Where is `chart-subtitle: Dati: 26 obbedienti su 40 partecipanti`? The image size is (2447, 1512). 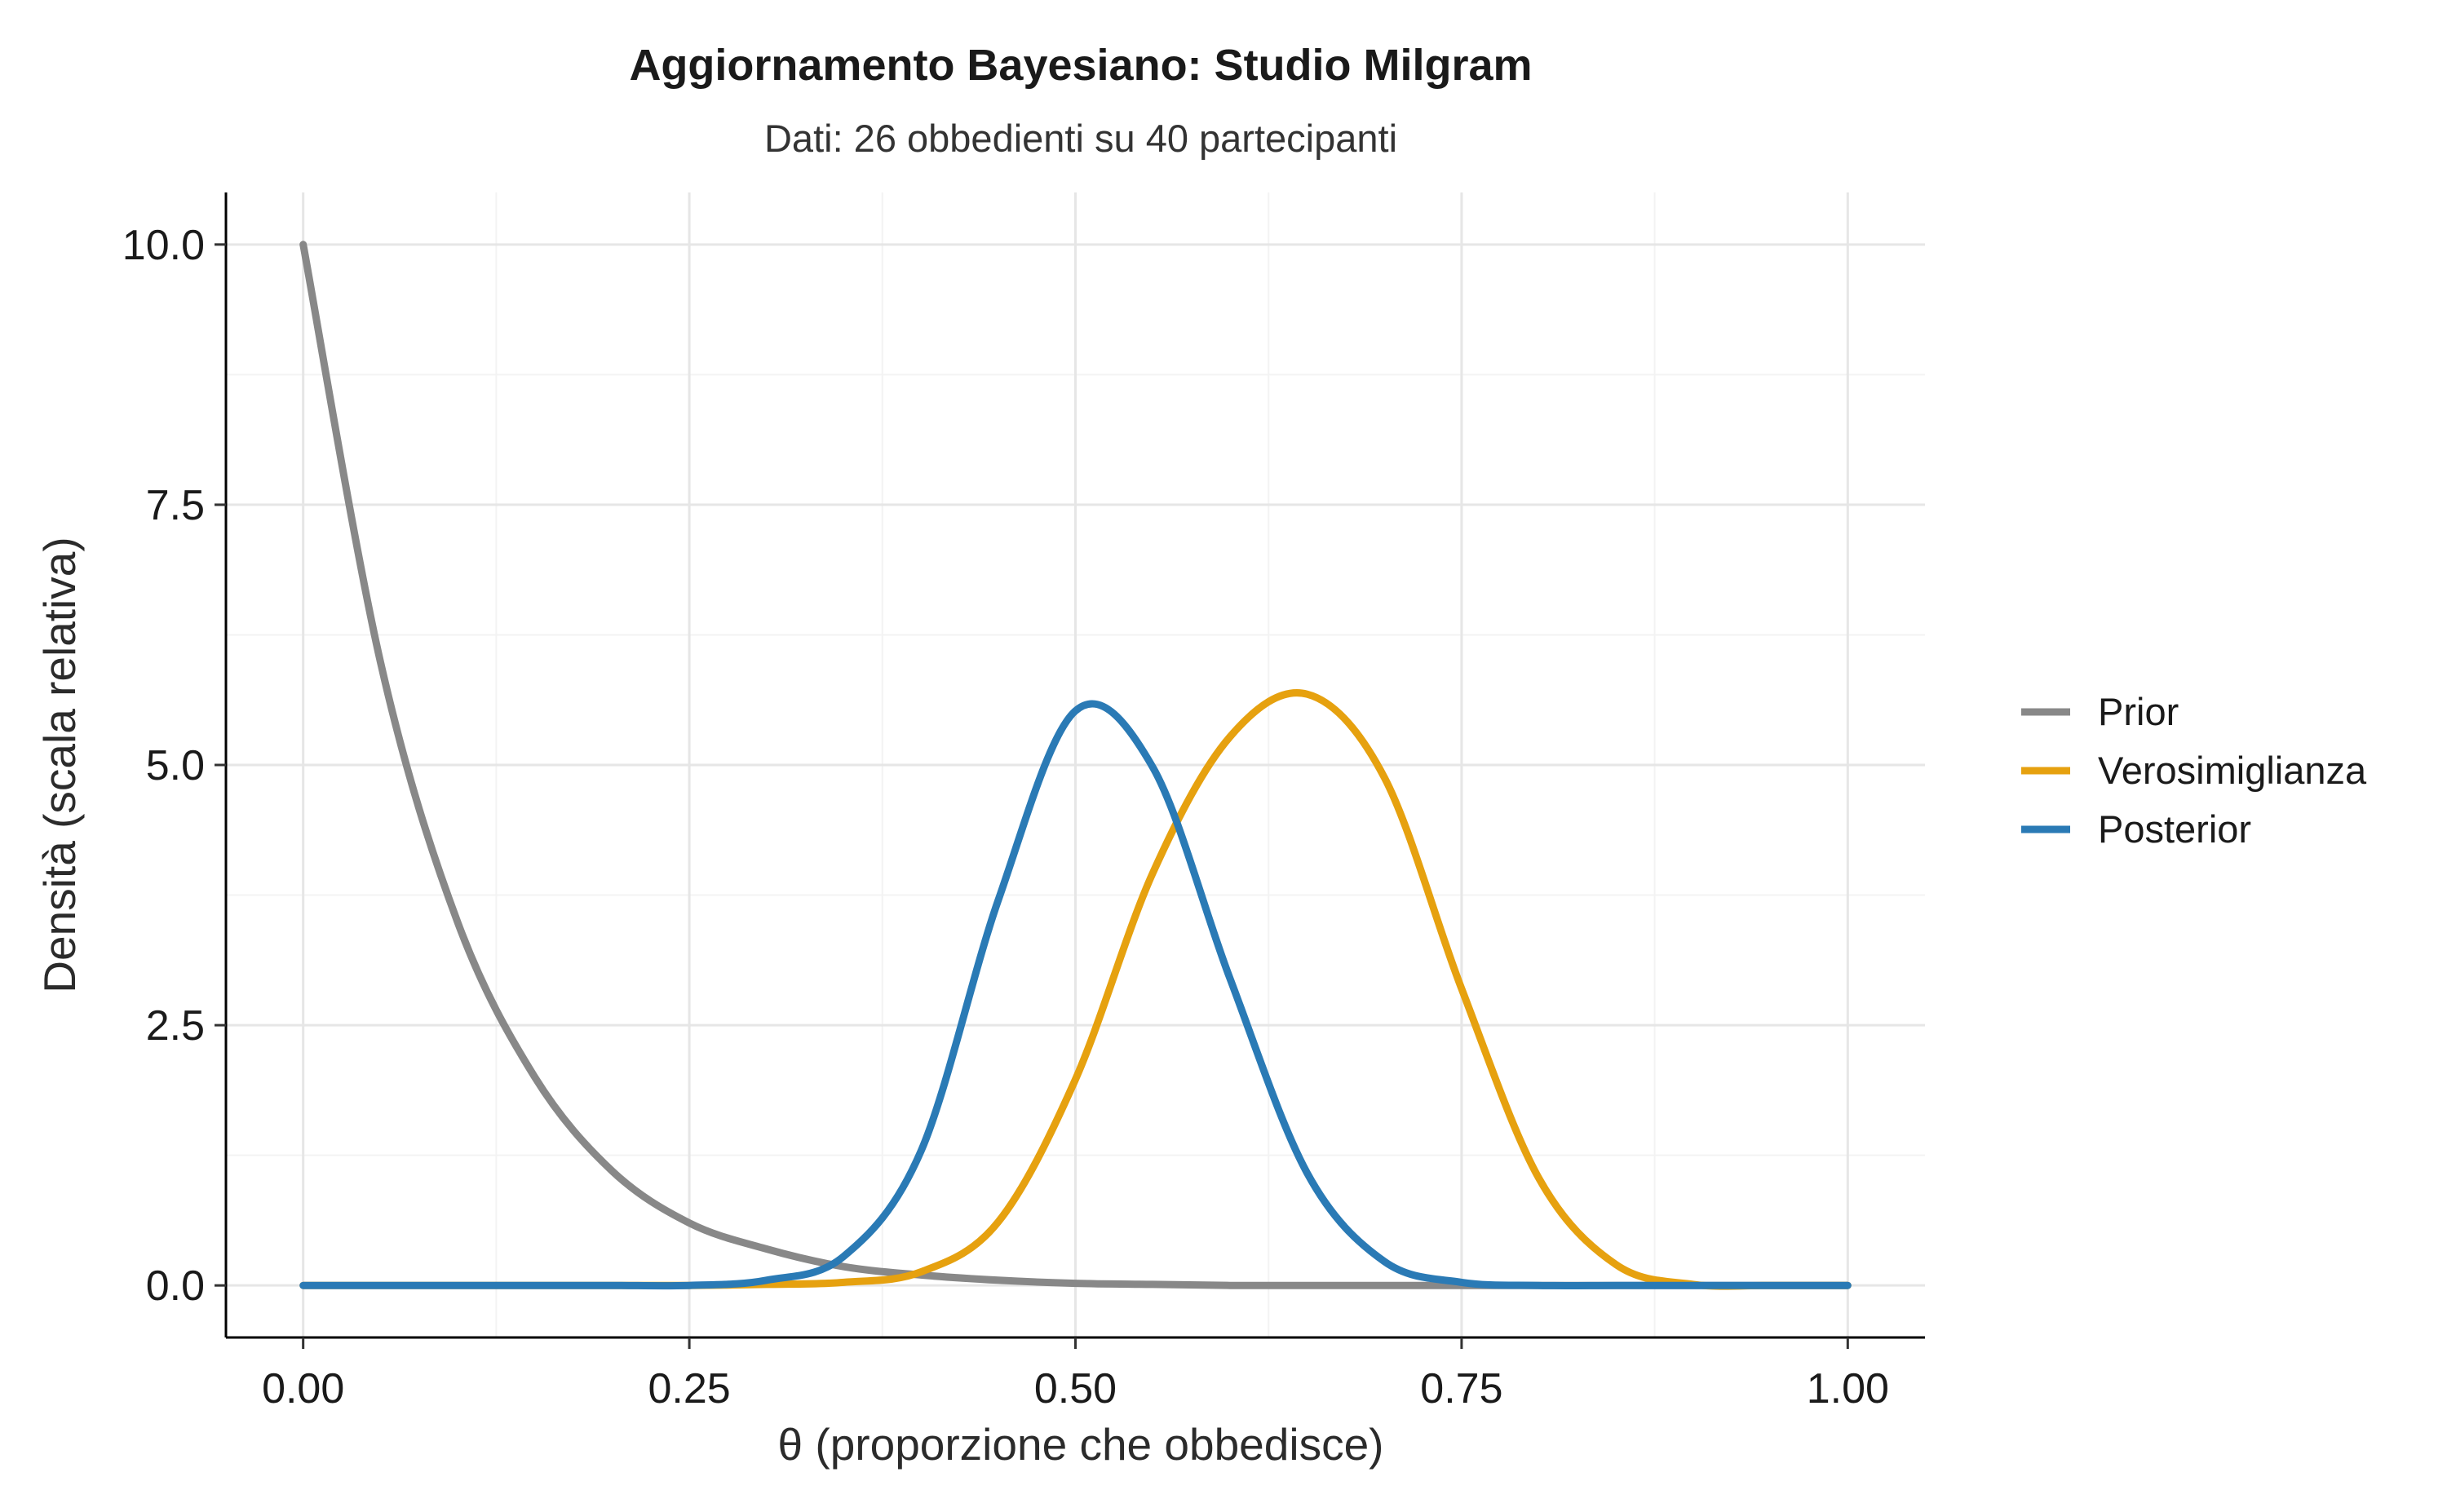
chart-subtitle: Dati: 26 obbedienti su 40 partecipanti is located at coordinates (1080, 138).